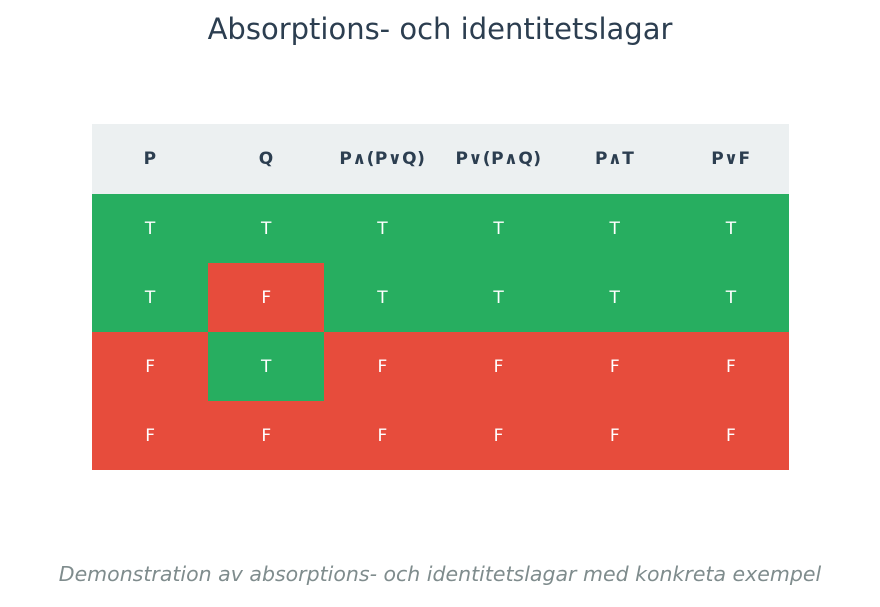 The image size is (880, 607). What do you see at coordinates (730, 159) in the screenshot?
I see `column-header: P∨F` at bounding box center [730, 159].